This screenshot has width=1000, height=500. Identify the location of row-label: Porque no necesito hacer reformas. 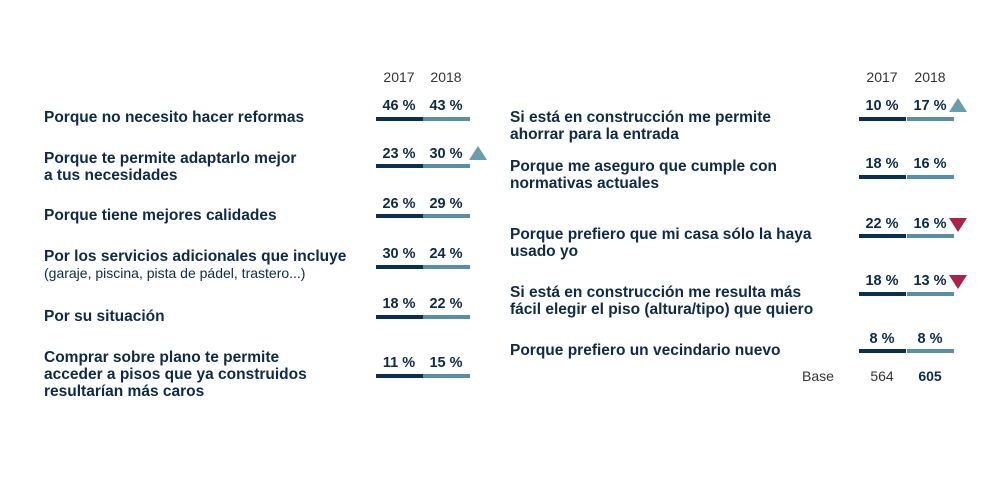
(174, 117).